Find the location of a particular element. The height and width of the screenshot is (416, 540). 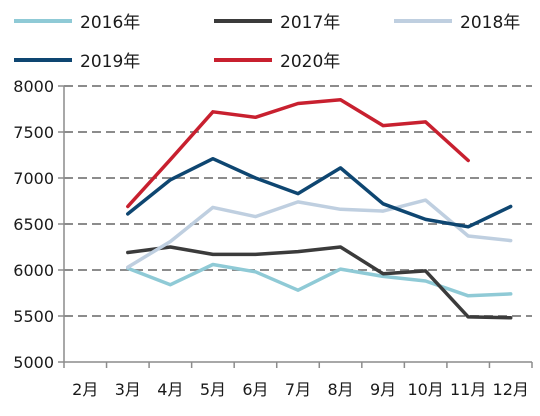

y-tick-label-5000: 5000 is located at coordinates (33, 362).